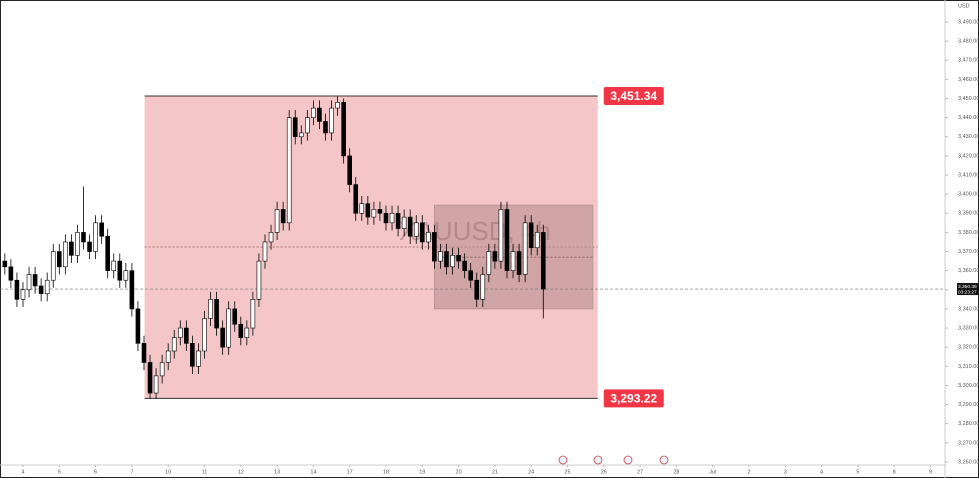 The width and height of the screenshot is (979, 478). Describe the element at coordinates (968, 424) in the screenshot. I see `y-tick-label: 3,280.00` at that location.